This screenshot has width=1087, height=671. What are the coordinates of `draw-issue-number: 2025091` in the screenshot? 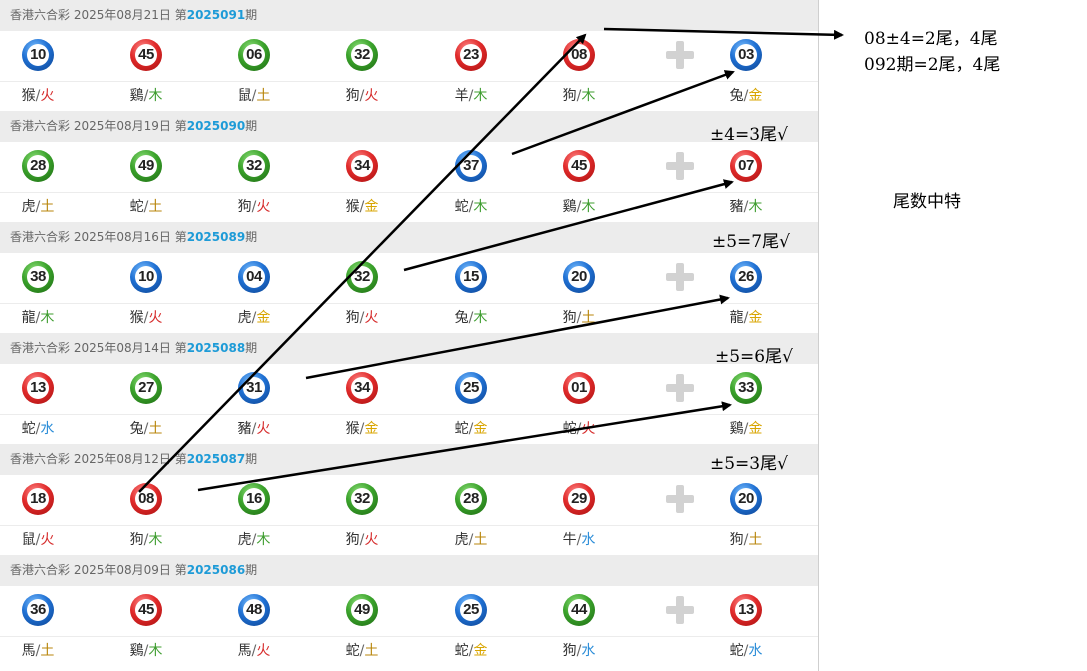 It's located at (216, 15).